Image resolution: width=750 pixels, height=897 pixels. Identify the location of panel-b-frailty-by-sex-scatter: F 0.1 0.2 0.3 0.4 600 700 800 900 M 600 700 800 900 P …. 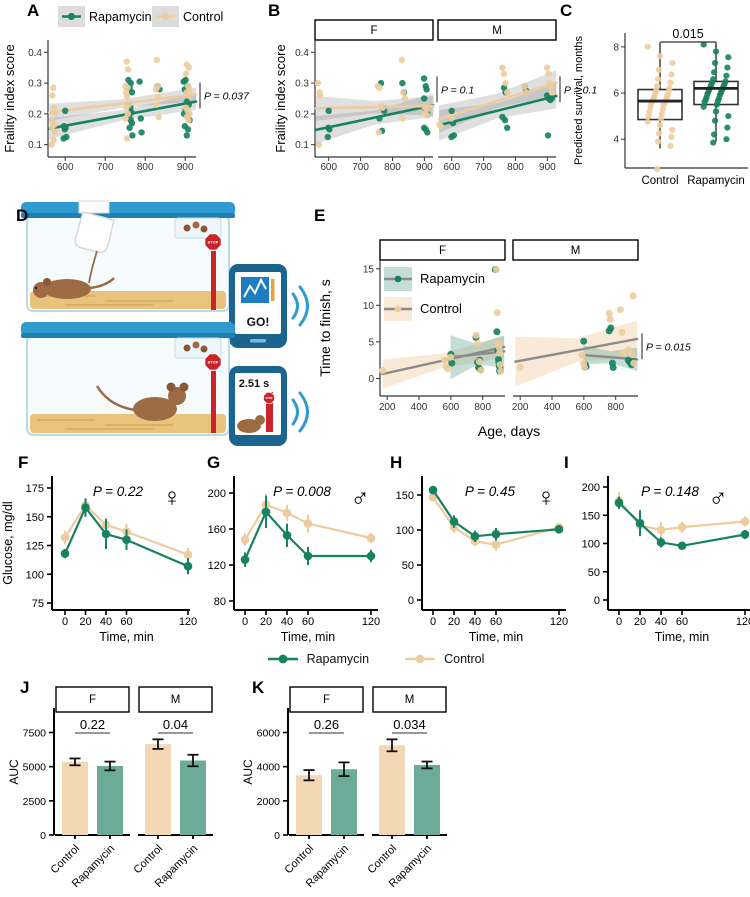
(424, 99).